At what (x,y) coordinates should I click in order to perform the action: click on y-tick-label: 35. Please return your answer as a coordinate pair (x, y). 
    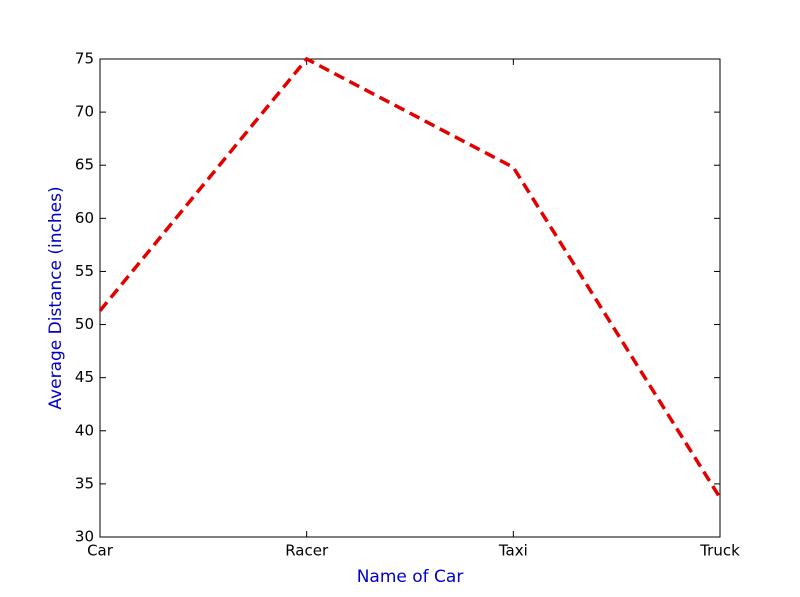
    Looking at the image, I should click on (84, 483).